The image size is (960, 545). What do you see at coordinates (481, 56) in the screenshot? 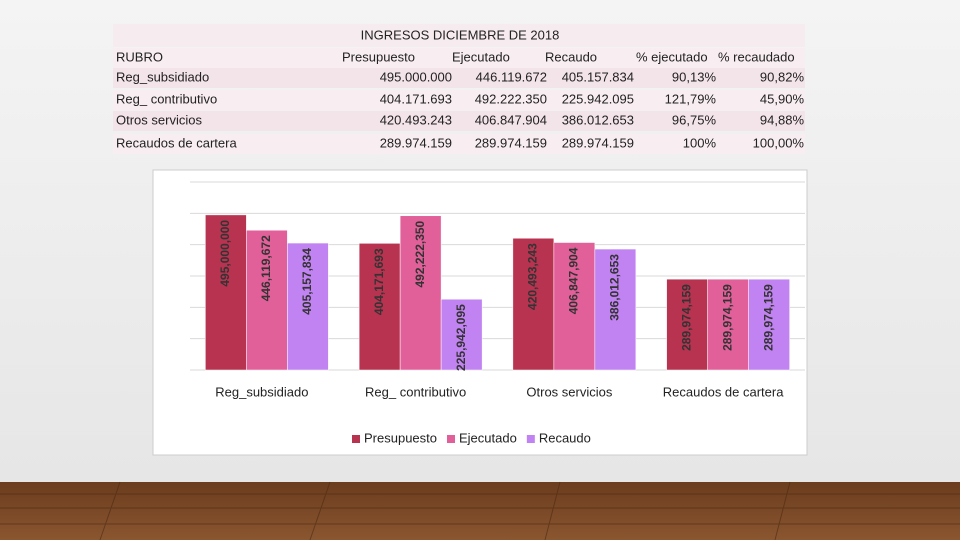
I see `table-header: Ejecutado` at bounding box center [481, 56].